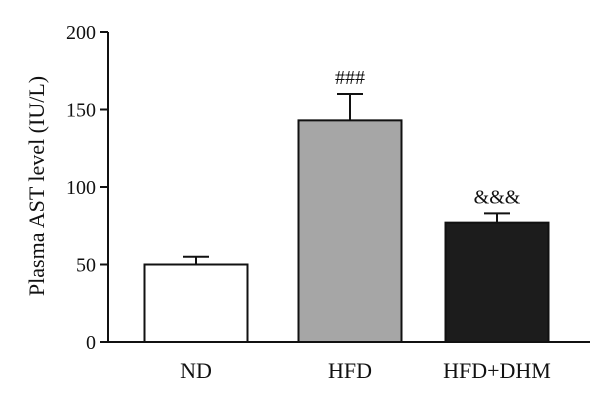 This screenshot has height=402, width=600. Describe the element at coordinates (36, 186) in the screenshot. I see `y-axis-label: Plasma AST level (IU/L)` at that location.